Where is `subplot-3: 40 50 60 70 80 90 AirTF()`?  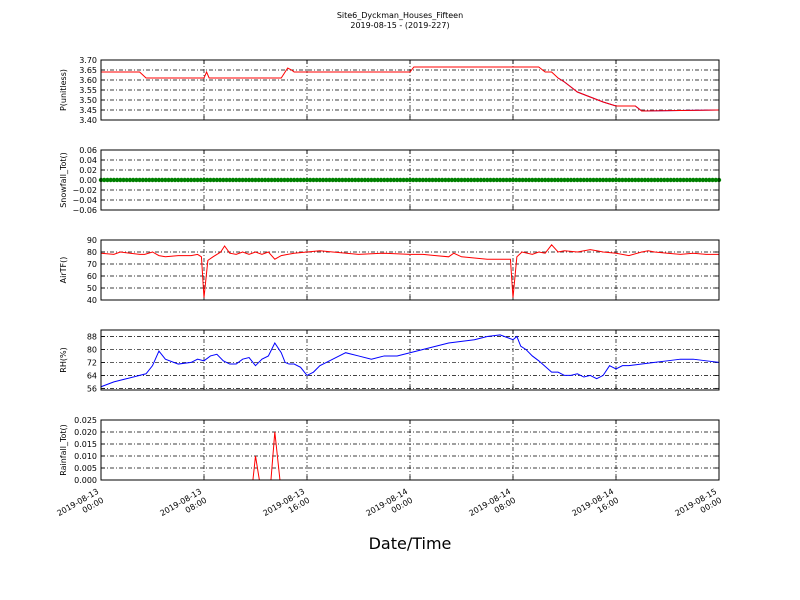 subplot-3: 40 50 60 70 80 90 AirTF() is located at coordinates (389, 270).